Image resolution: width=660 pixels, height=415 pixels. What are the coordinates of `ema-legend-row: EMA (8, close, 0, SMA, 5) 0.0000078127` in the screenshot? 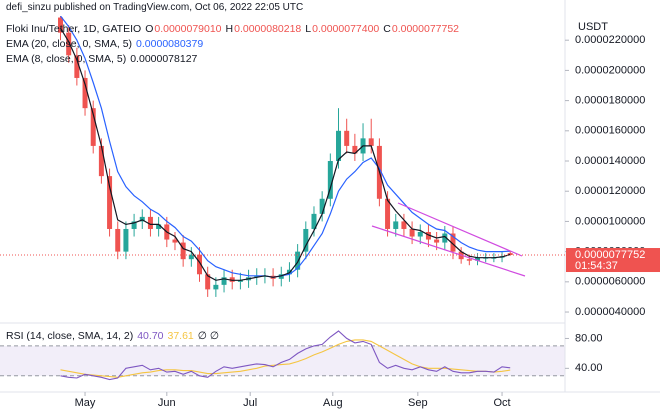 It's located at (106, 59).